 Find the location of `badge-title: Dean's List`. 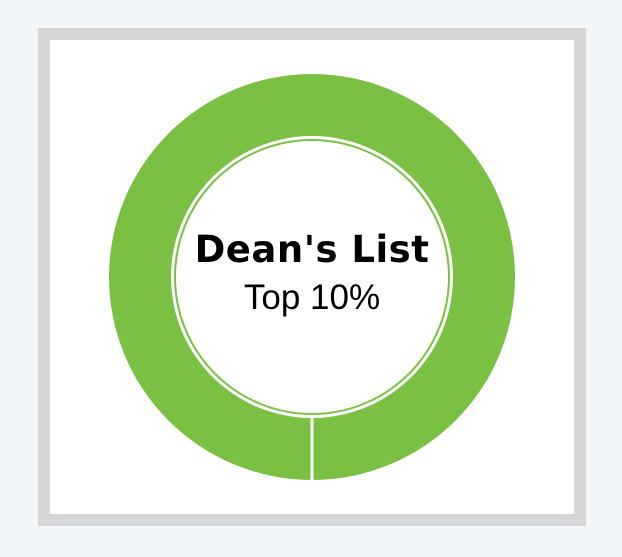

badge-title: Dean's List is located at coordinates (312, 249).